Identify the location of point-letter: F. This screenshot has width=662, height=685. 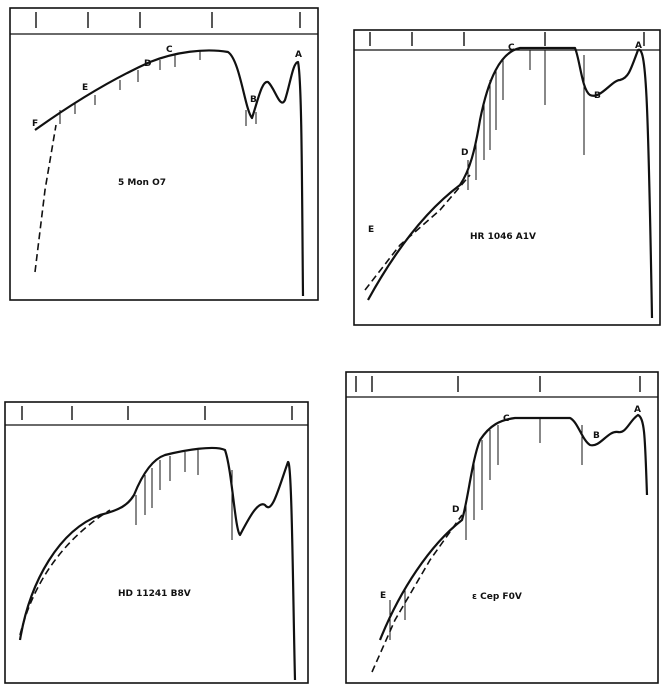
(35, 124).